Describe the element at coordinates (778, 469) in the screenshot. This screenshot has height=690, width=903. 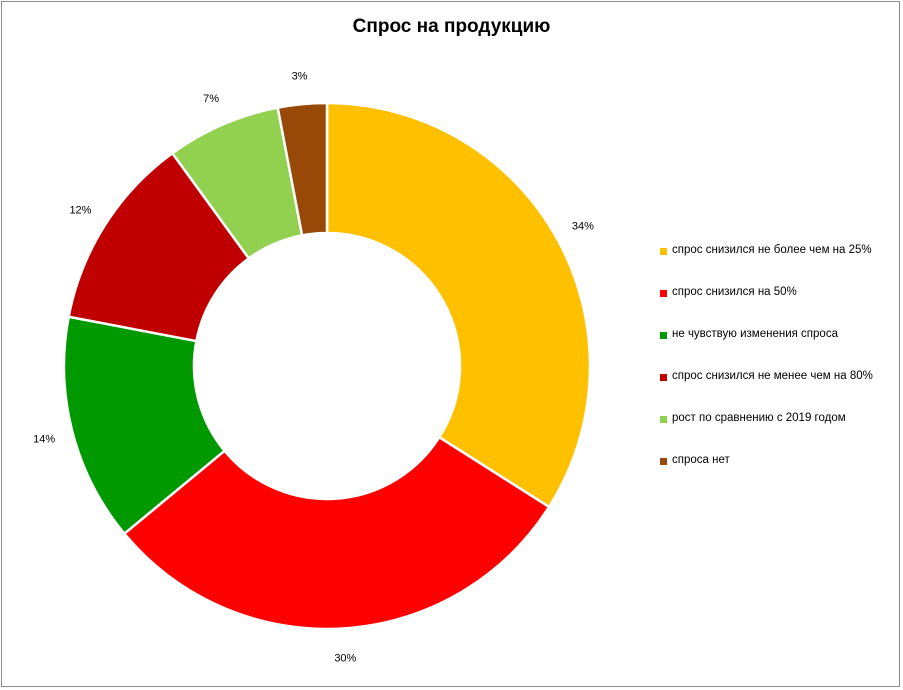
I see `legend-item: спроса нет` at that location.